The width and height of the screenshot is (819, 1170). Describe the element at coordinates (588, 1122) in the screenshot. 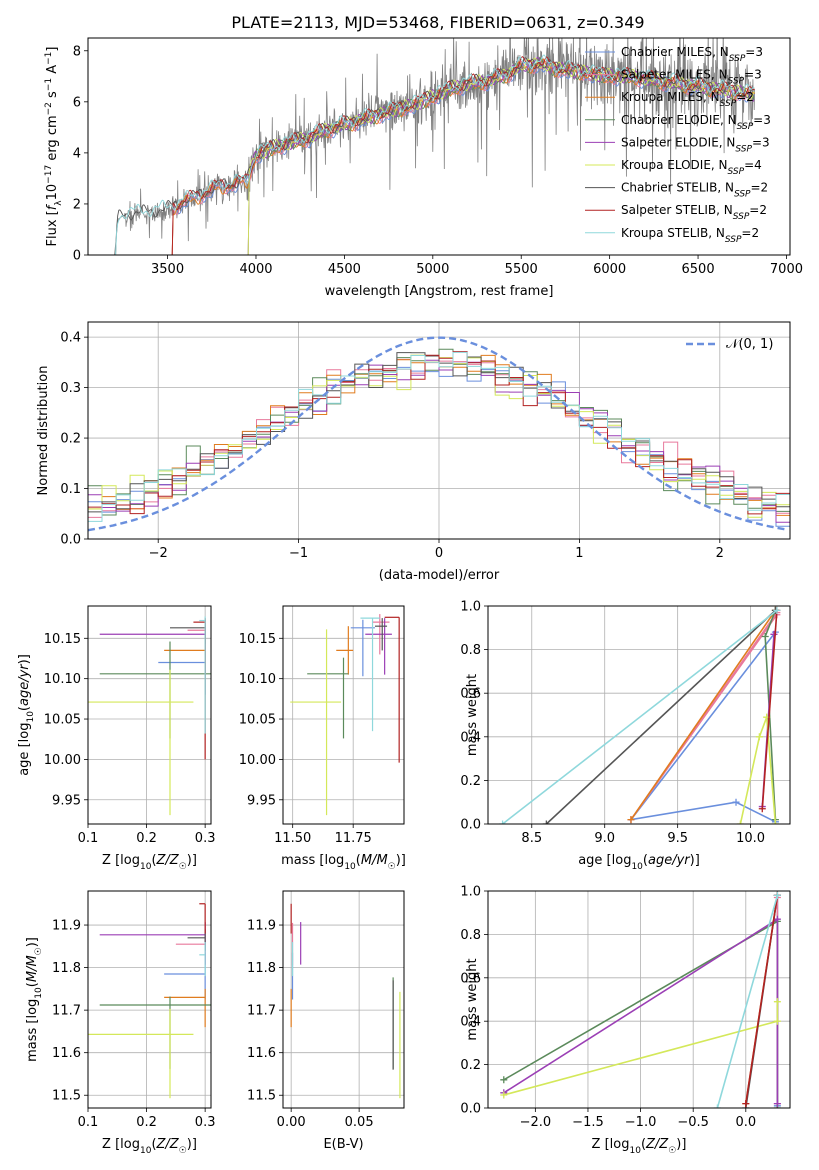

I see `x-tick-label: −1.5` at that location.